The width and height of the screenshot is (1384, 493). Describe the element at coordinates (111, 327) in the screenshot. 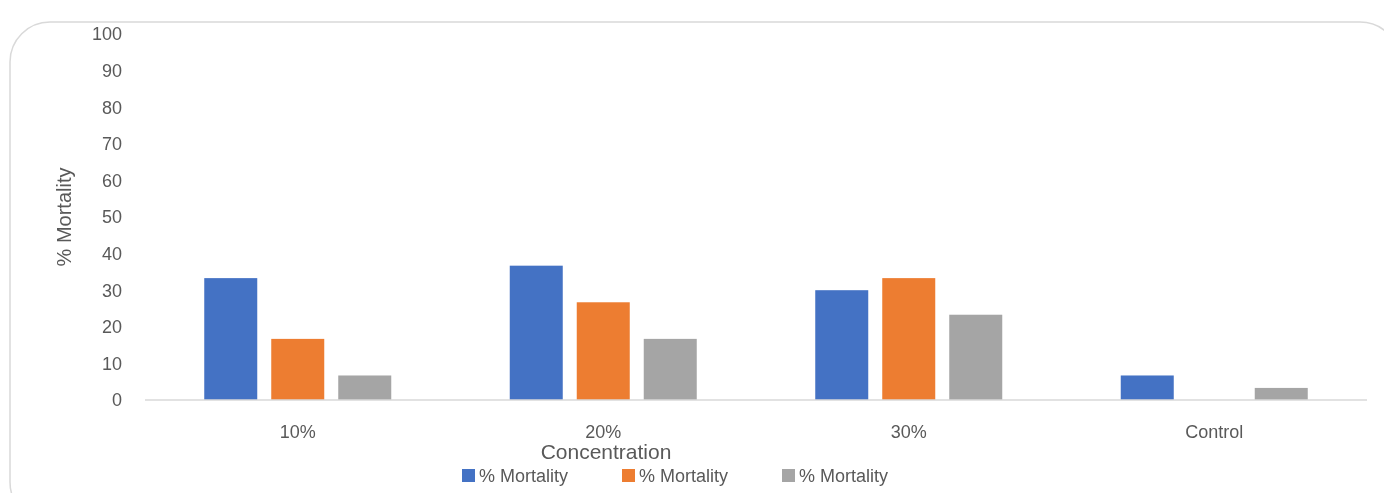

I see `y-tick-label: 20` at that location.